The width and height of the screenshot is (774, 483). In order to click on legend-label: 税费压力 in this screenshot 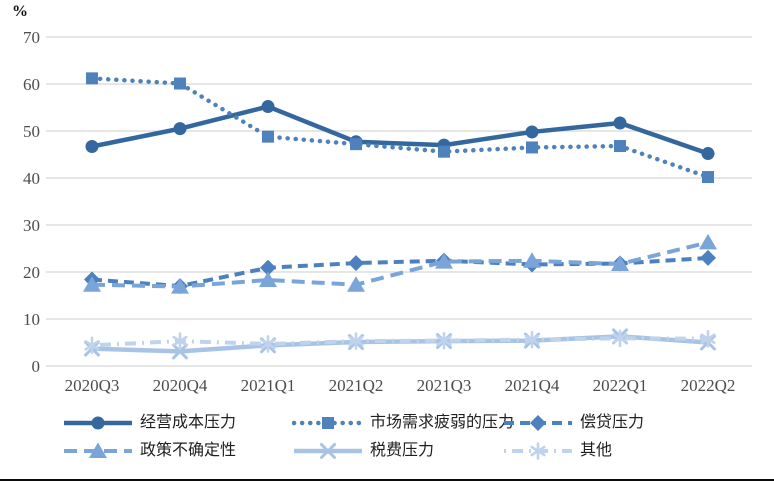, I will do `click(402, 450)`.